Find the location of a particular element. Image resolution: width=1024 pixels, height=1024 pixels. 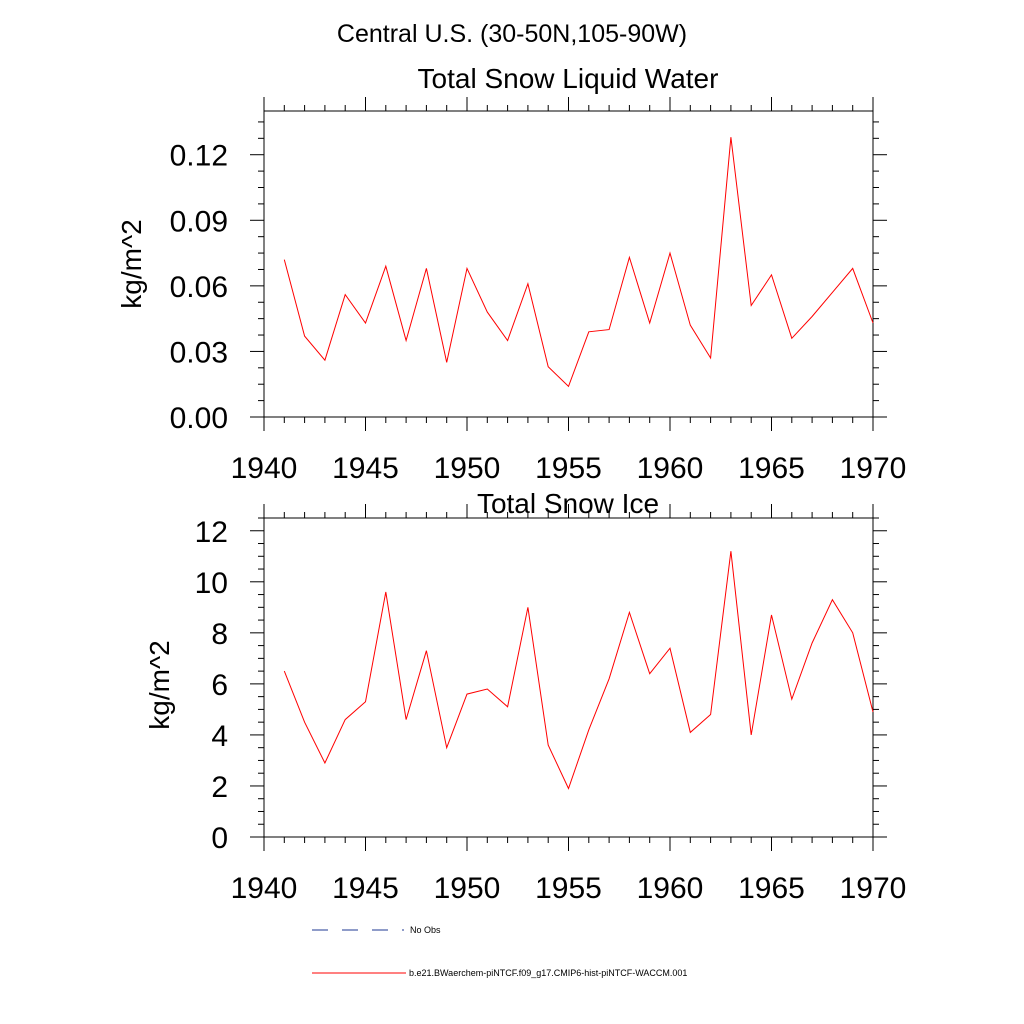

figure-title: Central U.S. (30-50N,105-90W) is located at coordinates (512, 34).